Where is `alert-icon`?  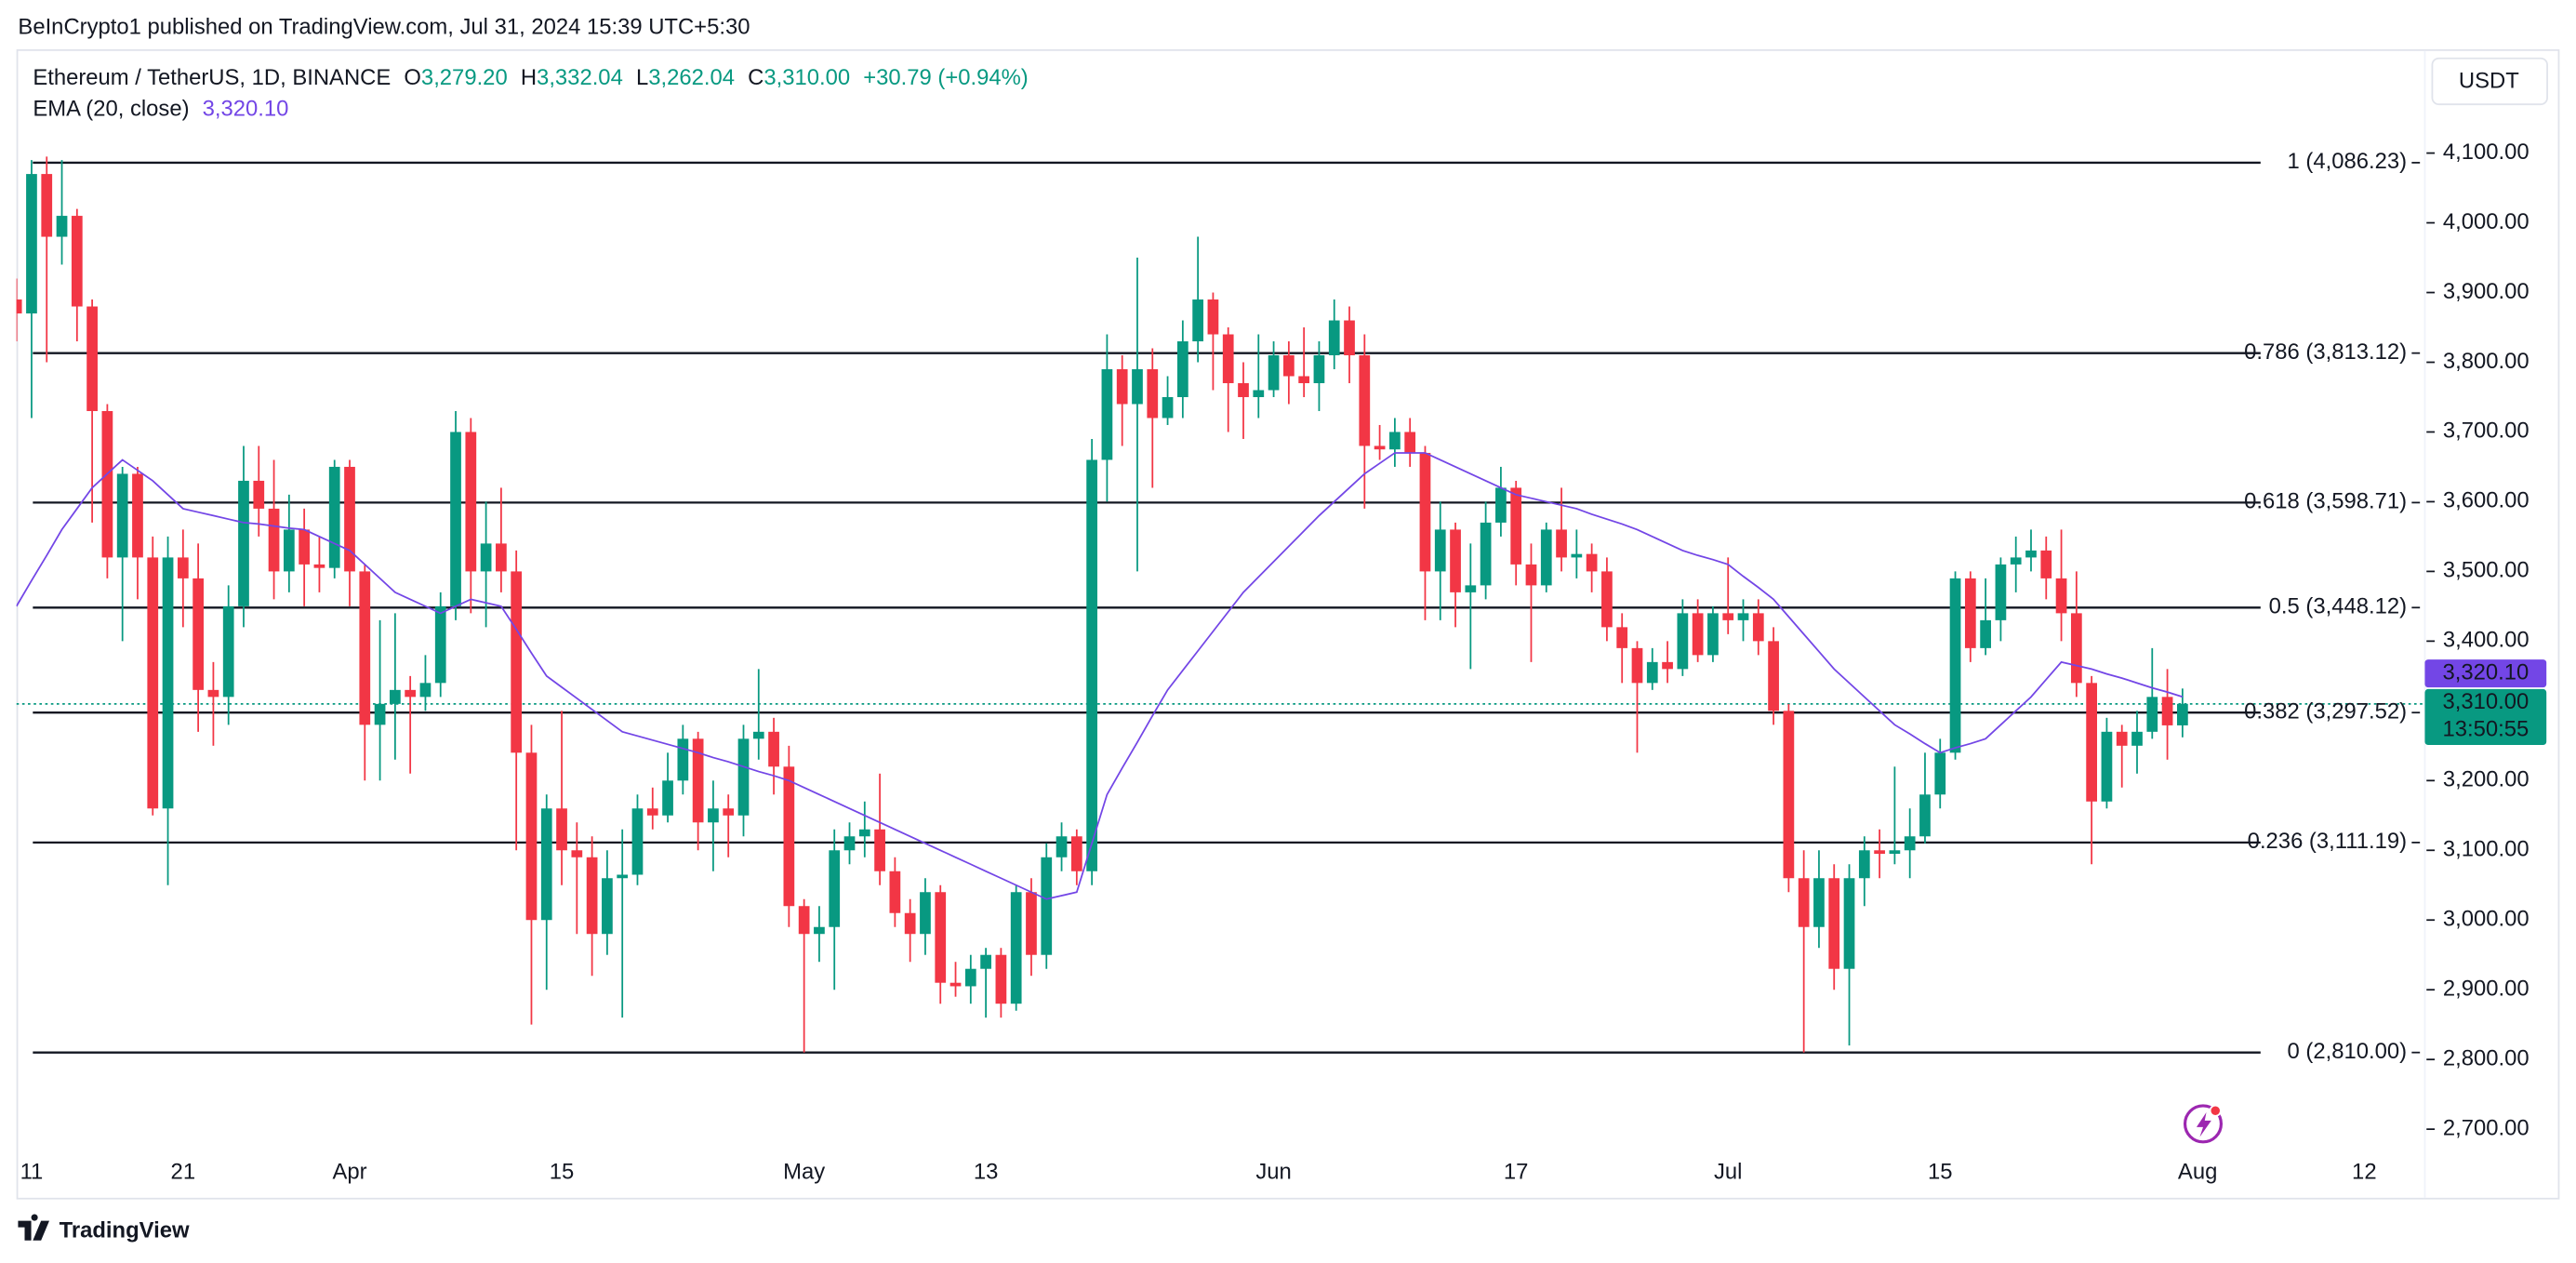
alert-icon is located at coordinates (2203, 1124).